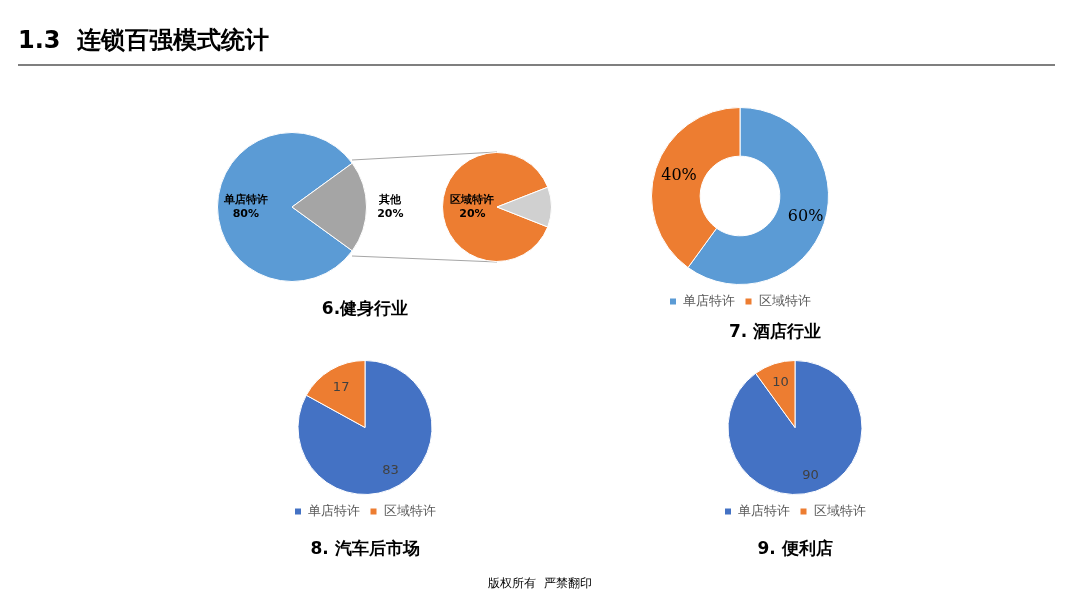 The height and width of the screenshot is (604, 1080). What do you see at coordinates (679, 175) in the screenshot?
I see `data-label: 40%` at bounding box center [679, 175].